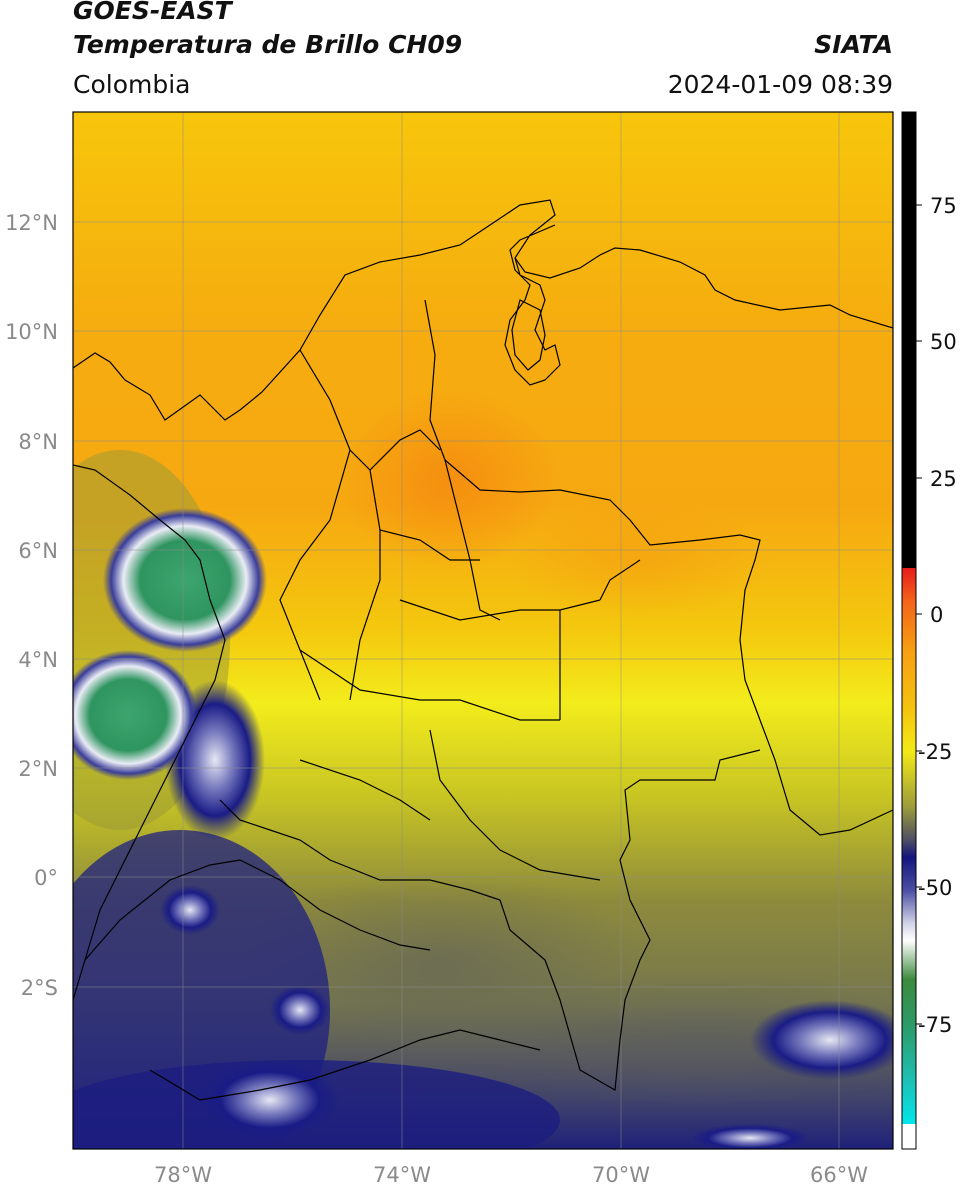  Describe the element at coordinates (257, 910) in the screenshot. I see `peru-ecuador-border` at that location.